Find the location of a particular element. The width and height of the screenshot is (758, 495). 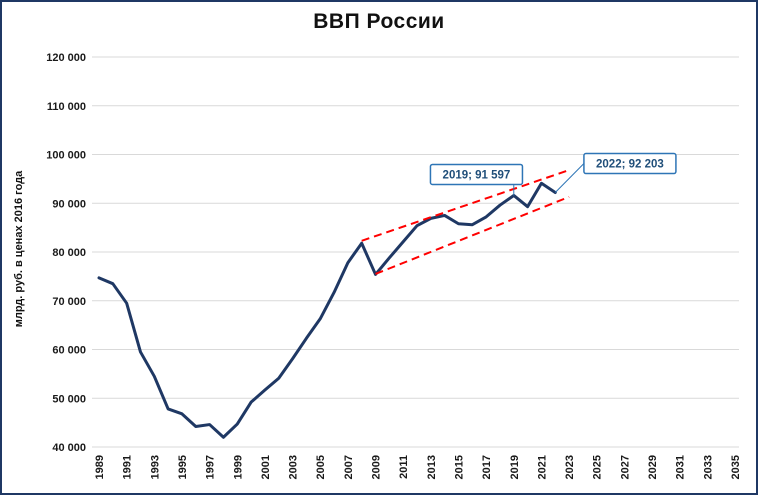

chart-title: ВВП России is located at coordinates (379, 21).